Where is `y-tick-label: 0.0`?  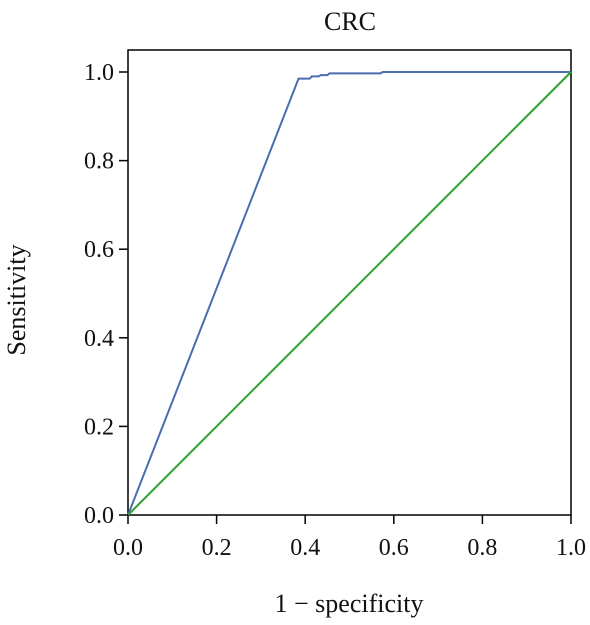 y-tick-label: 0.0 is located at coordinates (99, 516).